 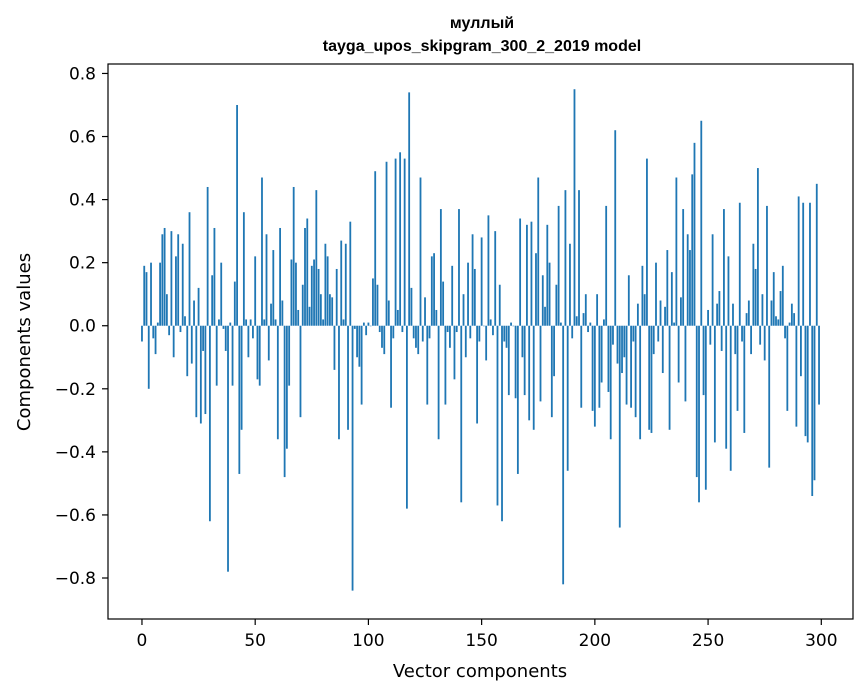 I want to click on y-tick-label: −0.8, so click(x=75, y=579).